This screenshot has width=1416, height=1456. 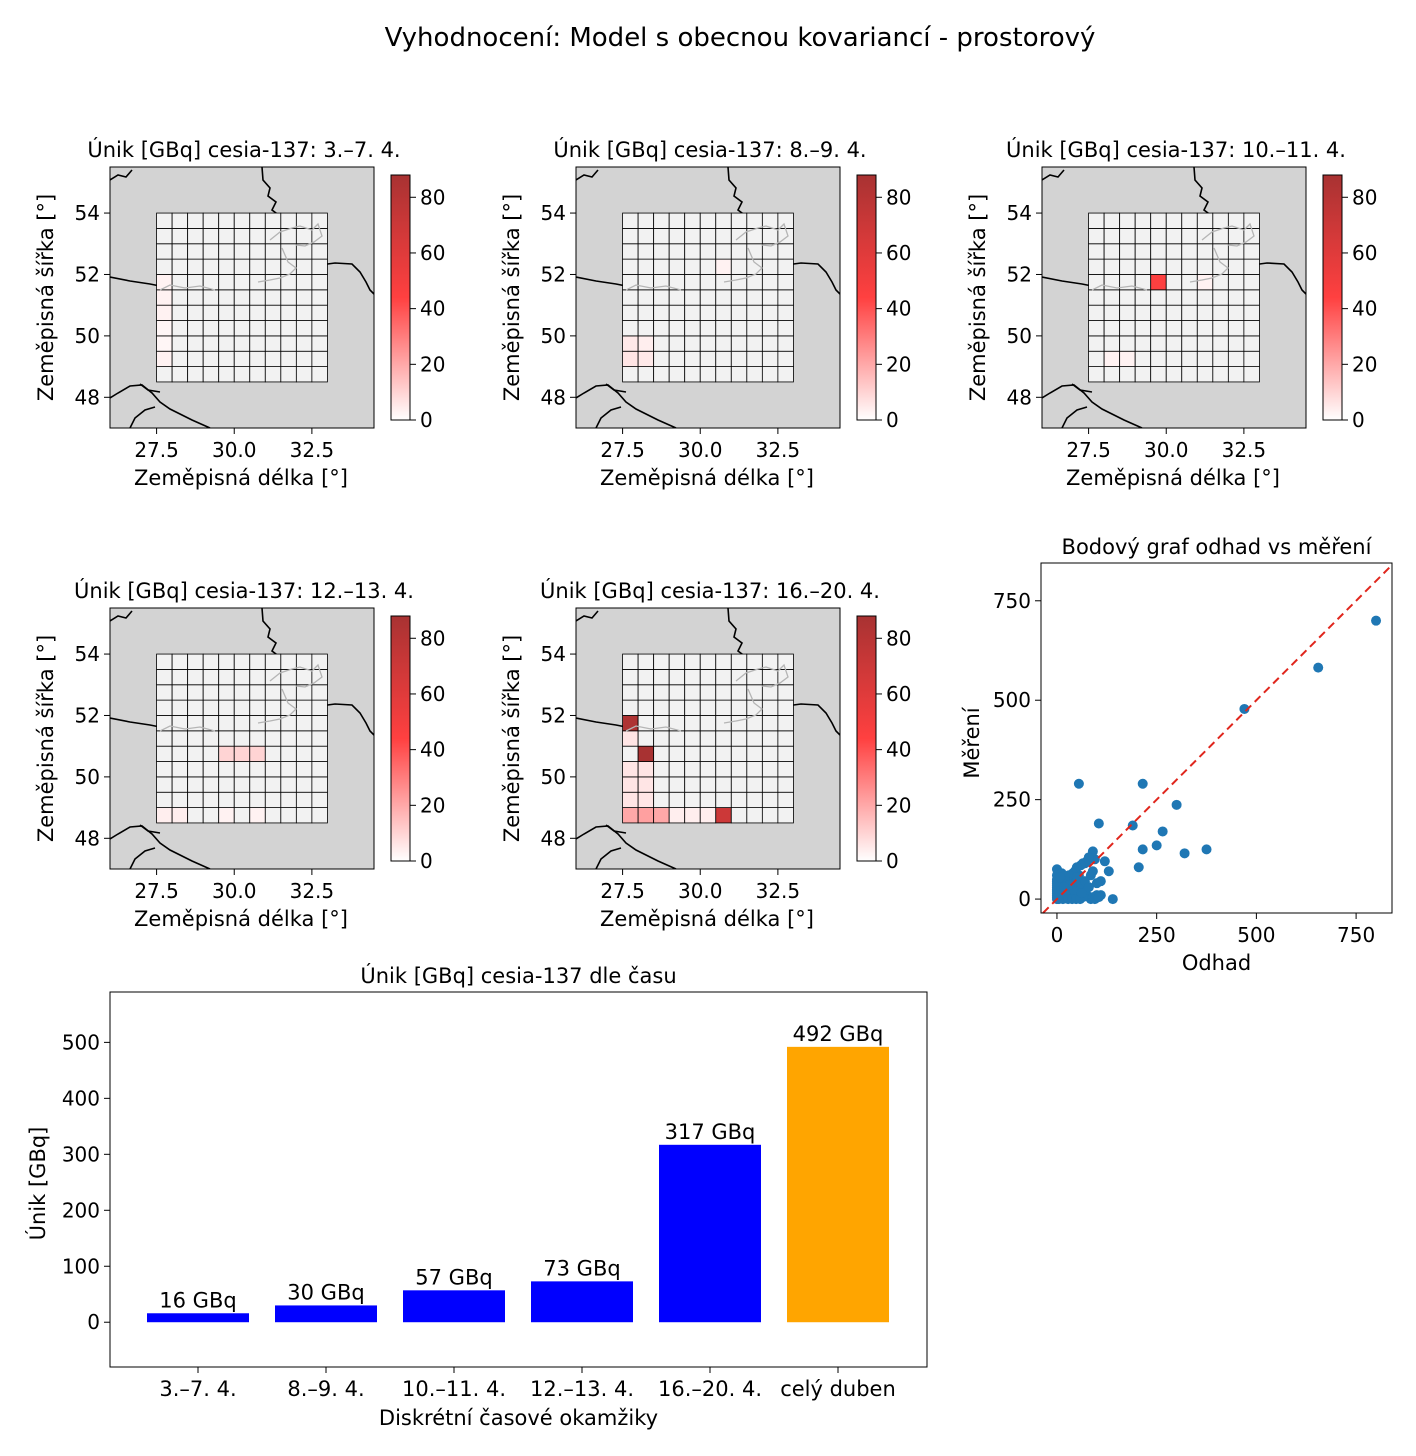 I want to click on x-tick-label: 30.0, so click(x=234, y=891).